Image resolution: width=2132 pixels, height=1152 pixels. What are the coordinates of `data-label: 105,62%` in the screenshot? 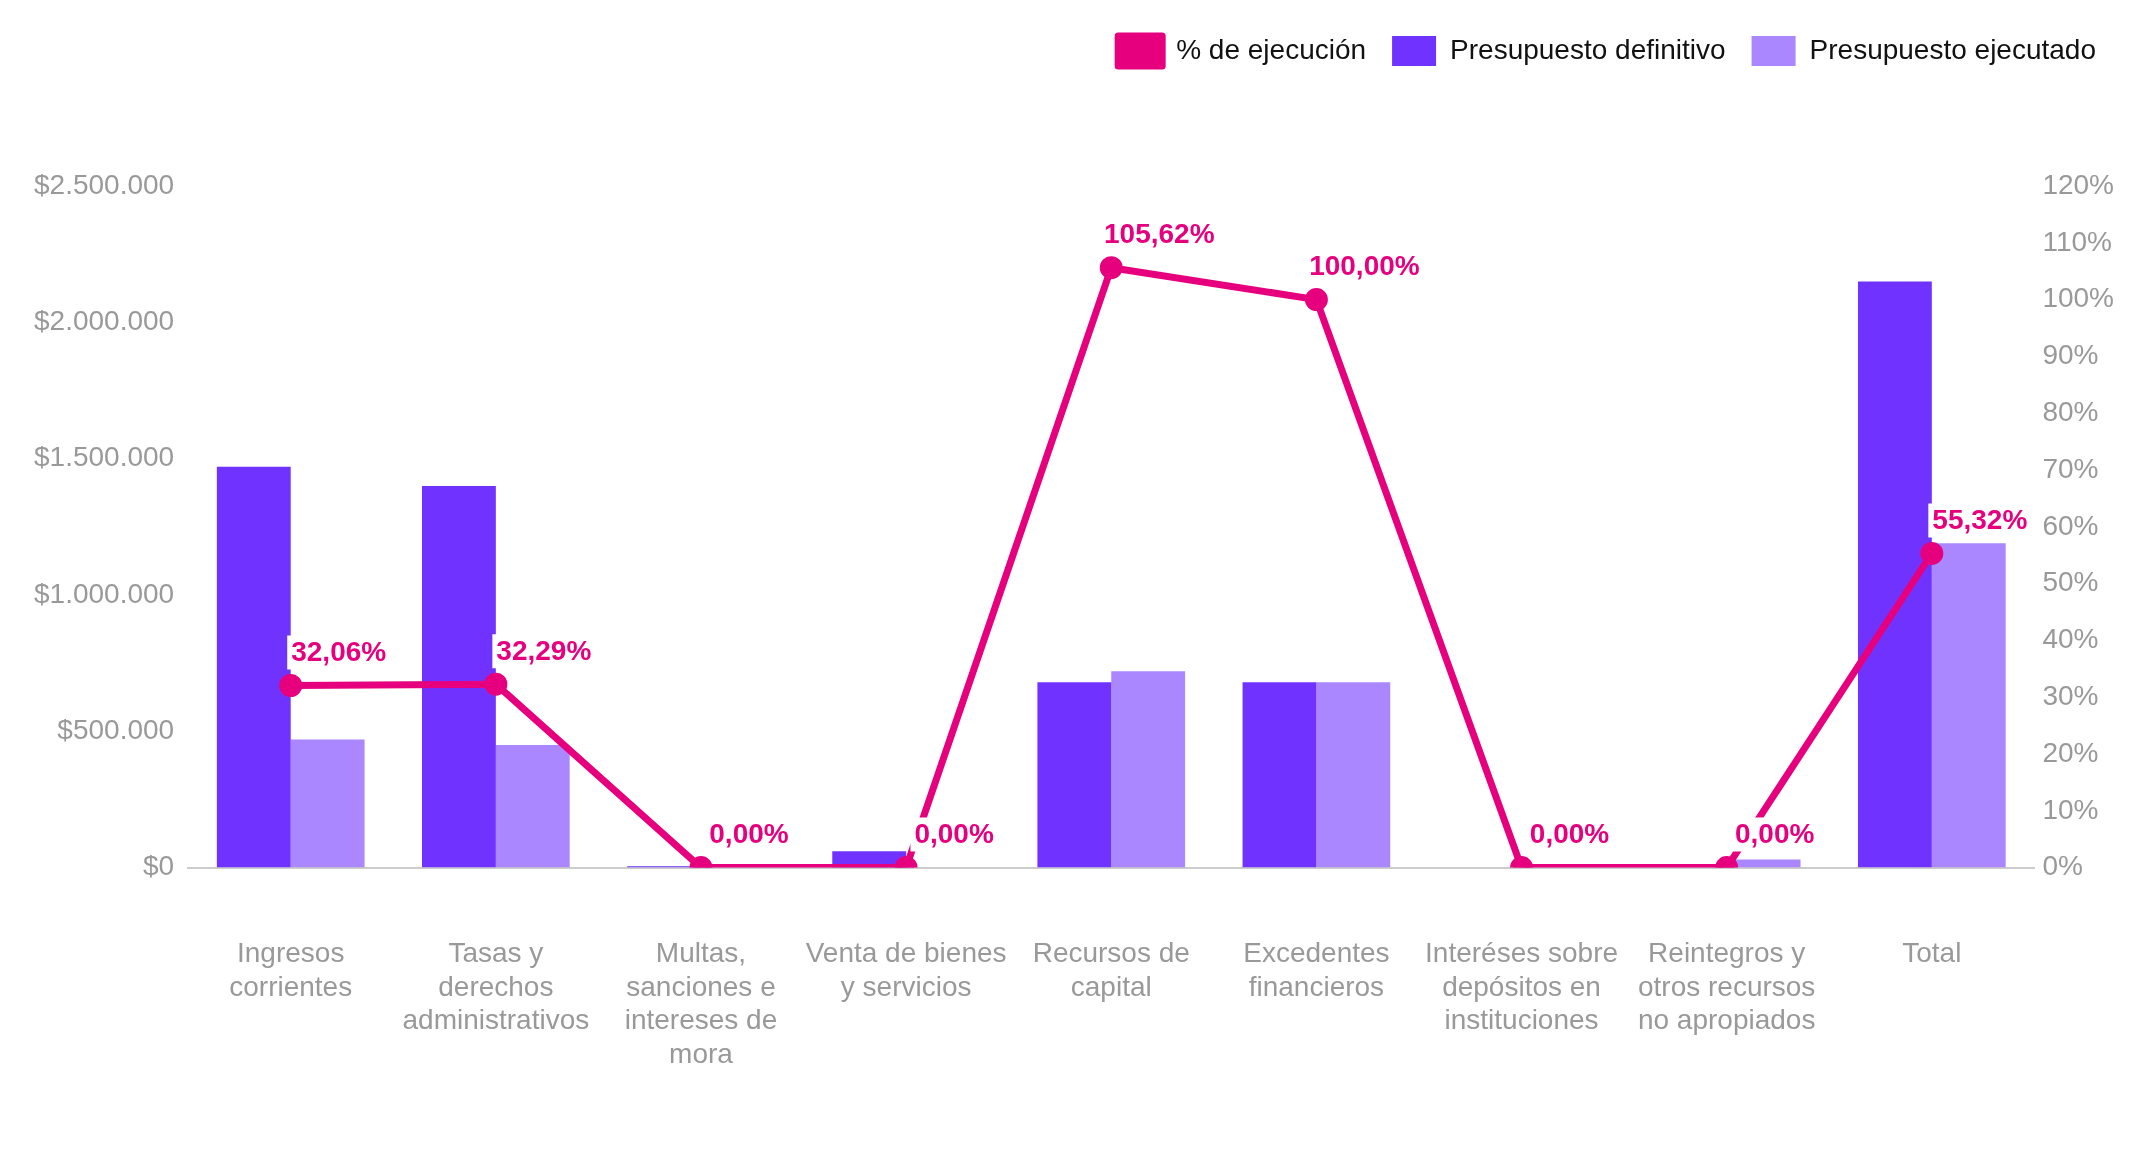 It's located at (1159, 234).